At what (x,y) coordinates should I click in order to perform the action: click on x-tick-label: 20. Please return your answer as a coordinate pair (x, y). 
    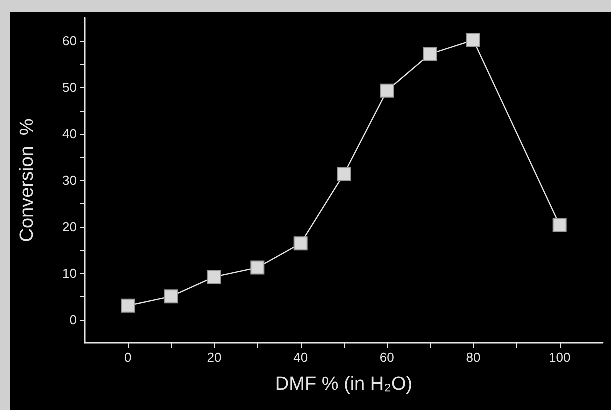
    Looking at the image, I should click on (214, 357).